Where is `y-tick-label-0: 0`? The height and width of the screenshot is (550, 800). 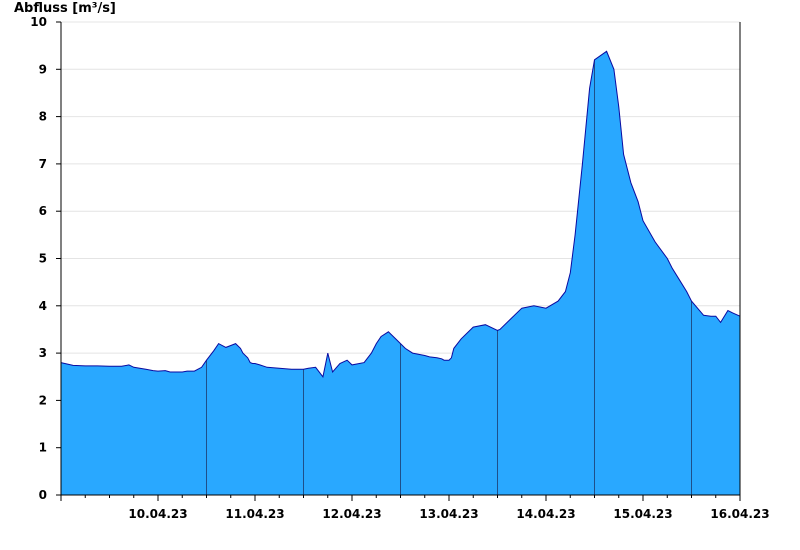
y-tick-label-0: 0 is located at coordinates (43, 495).